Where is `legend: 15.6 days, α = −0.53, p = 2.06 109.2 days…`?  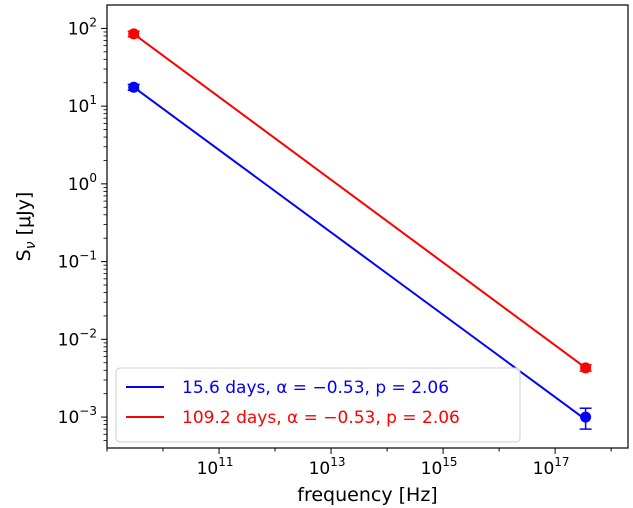 legend: 15.6 days, α = −0.53, p = 2.06 109.2 days… is located at coordinates (318, 405).